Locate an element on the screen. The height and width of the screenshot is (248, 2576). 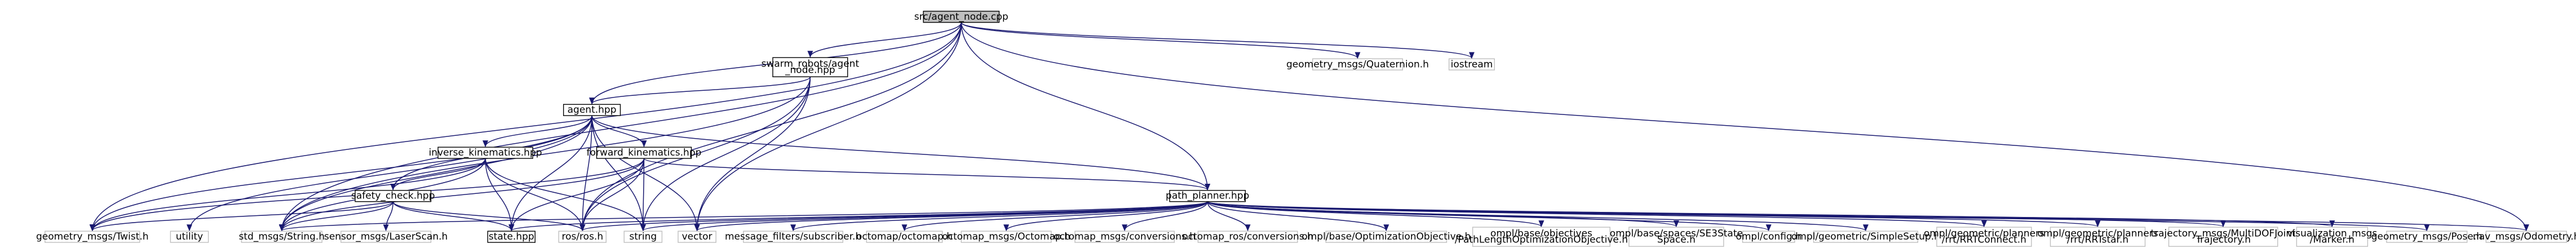
node-label: /rrt/RRTstar.h is located at coordinates (2097, 240).